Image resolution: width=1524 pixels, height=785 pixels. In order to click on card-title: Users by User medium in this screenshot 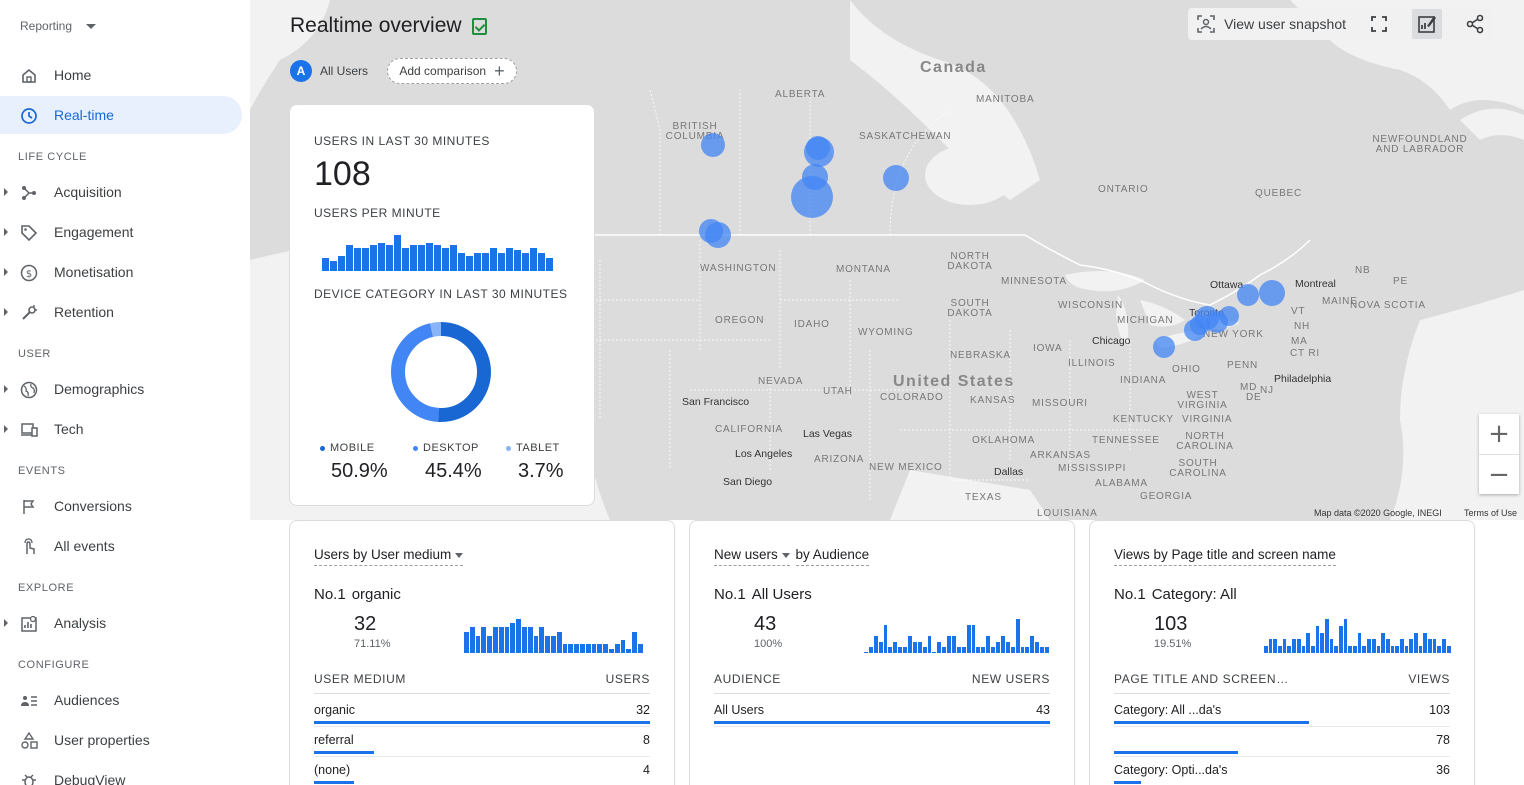, I will do `click(389, 556)`.